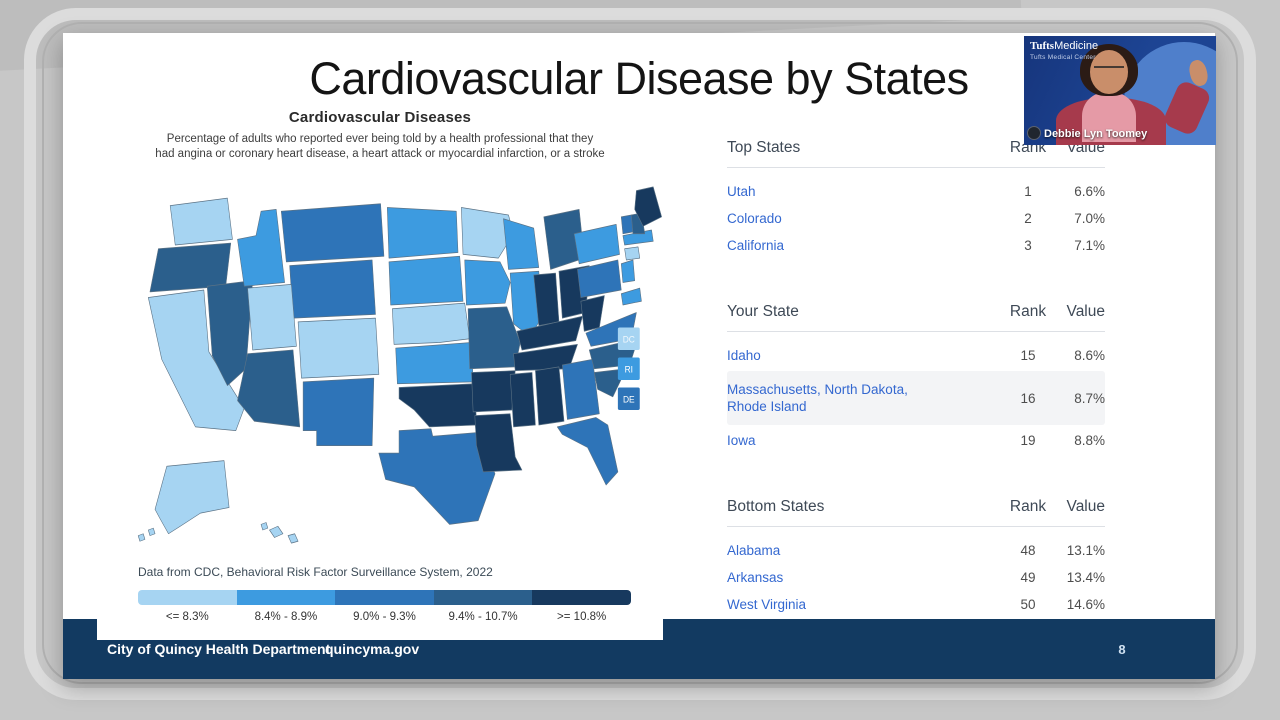 The width and height of the screenshot is (1280, 720). I want to click on state-AR, so click(493, 391).